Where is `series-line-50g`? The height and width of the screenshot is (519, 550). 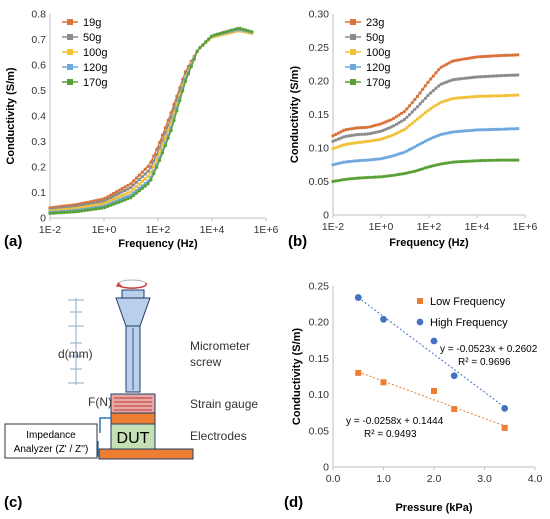
series-line-50g is located at coordinates (151, 120).